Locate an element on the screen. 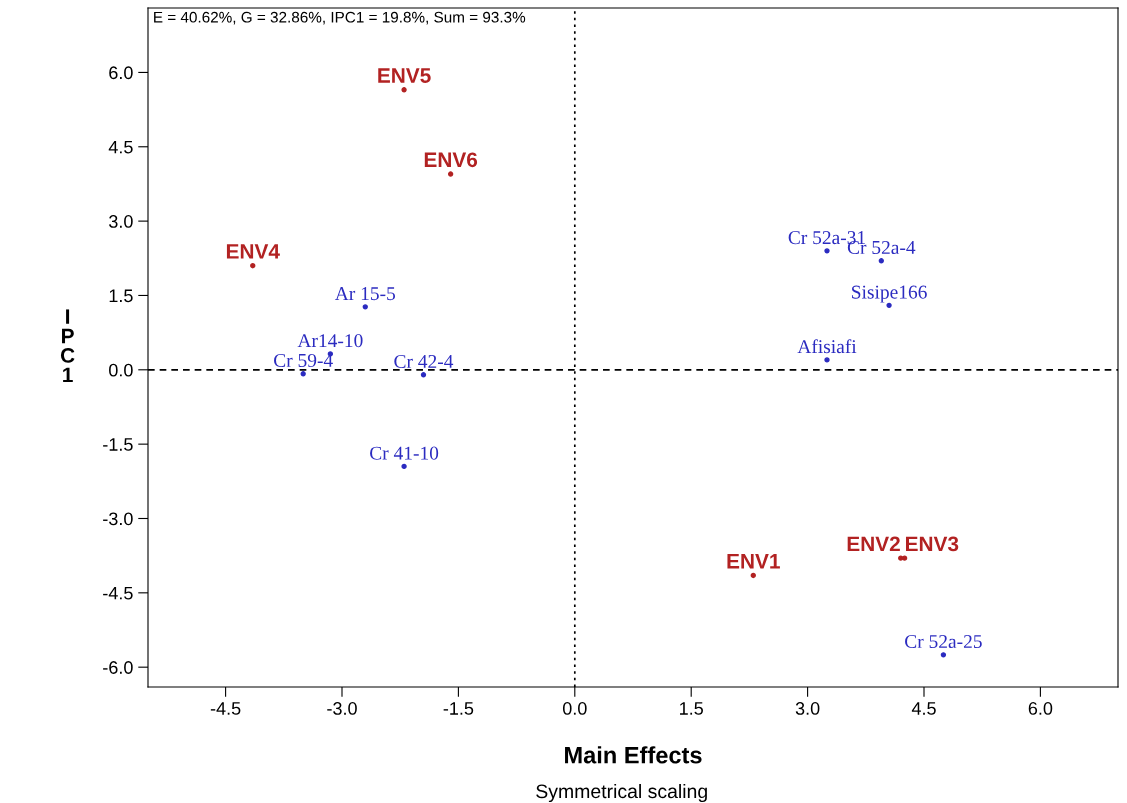  y-tick-label: 0.0 is located at coordinates (121, 370).